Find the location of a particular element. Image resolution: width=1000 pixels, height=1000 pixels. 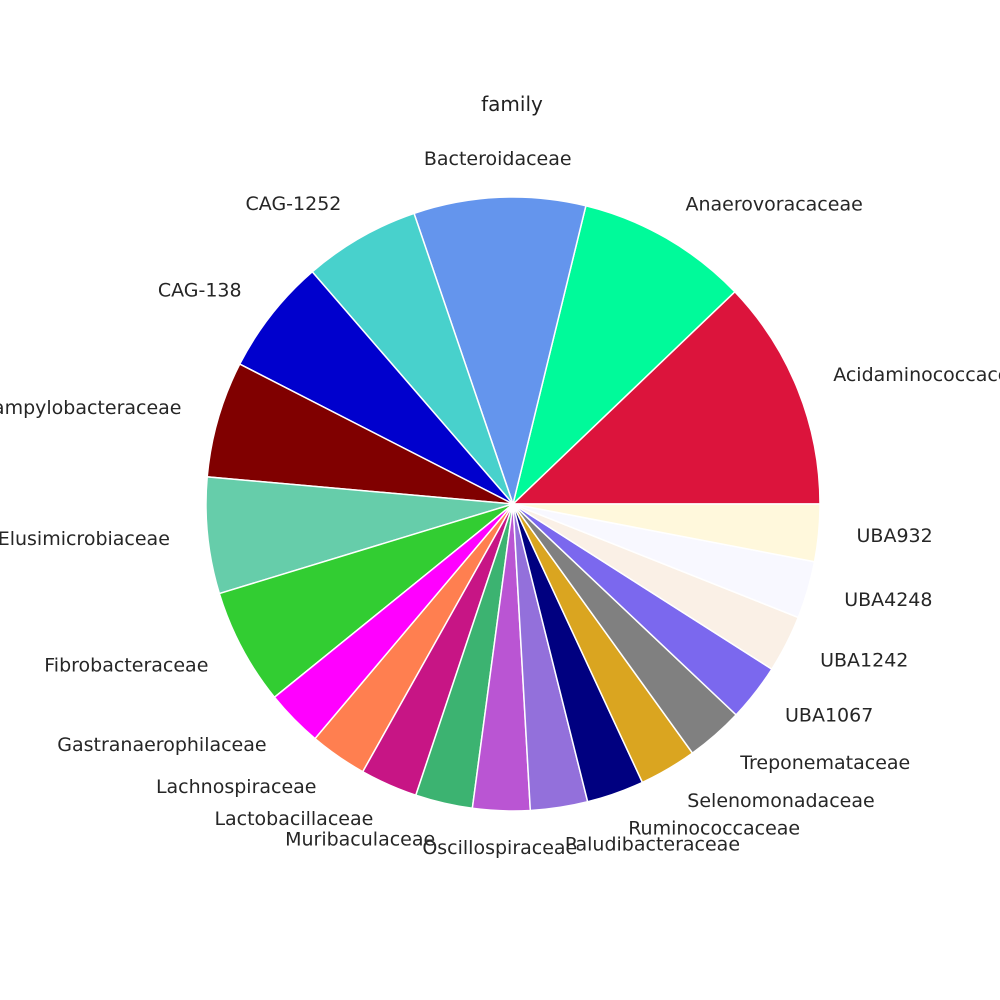

pie-label-fibrobacteraceae: Fibrobacteraceae is located at coordinates (126, 665).